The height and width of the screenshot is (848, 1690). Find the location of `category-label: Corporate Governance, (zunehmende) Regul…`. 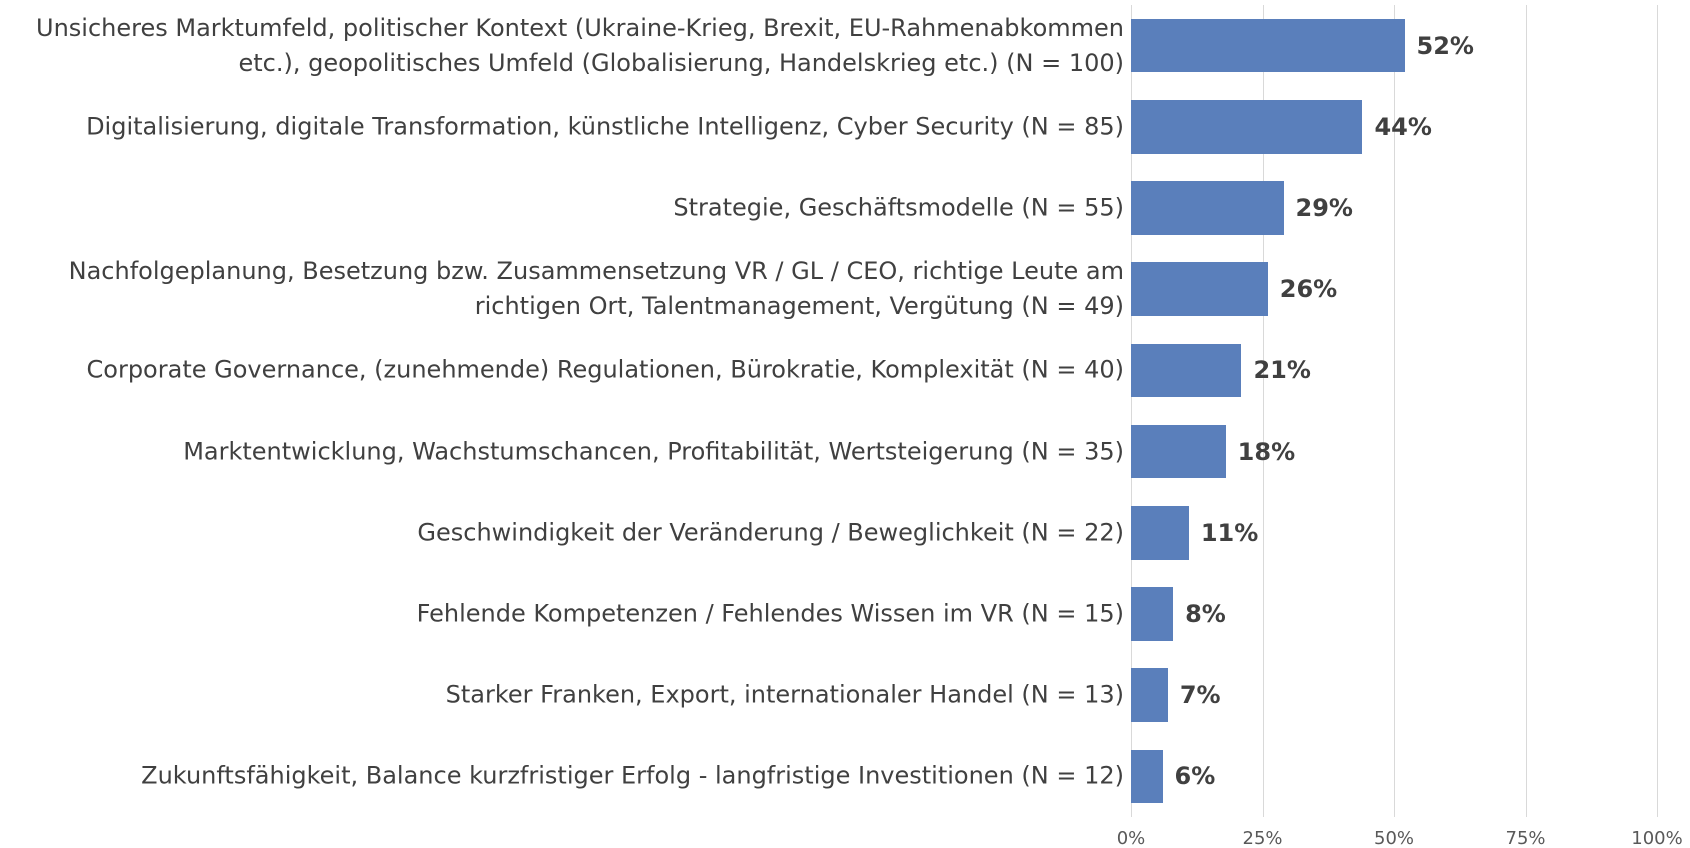

category-label: Corporate Governance, (zunehmende) Regul… is located at coordinates (605, 369).